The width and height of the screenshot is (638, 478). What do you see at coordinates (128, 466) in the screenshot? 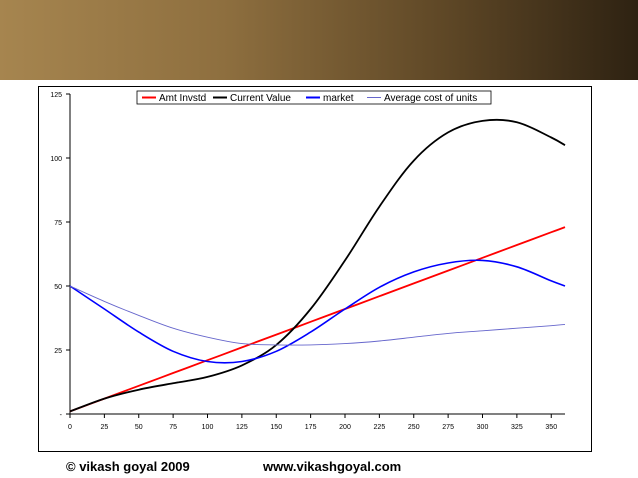
I see `copyright-text: © vikash goyal 2009` at bounding box center [128, 466].